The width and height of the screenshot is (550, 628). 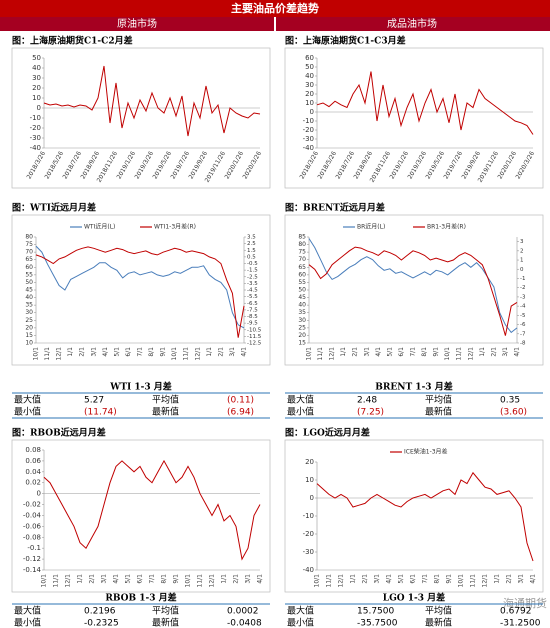 I want to click on y-tick-label: 10, so click(x=29, y=343).